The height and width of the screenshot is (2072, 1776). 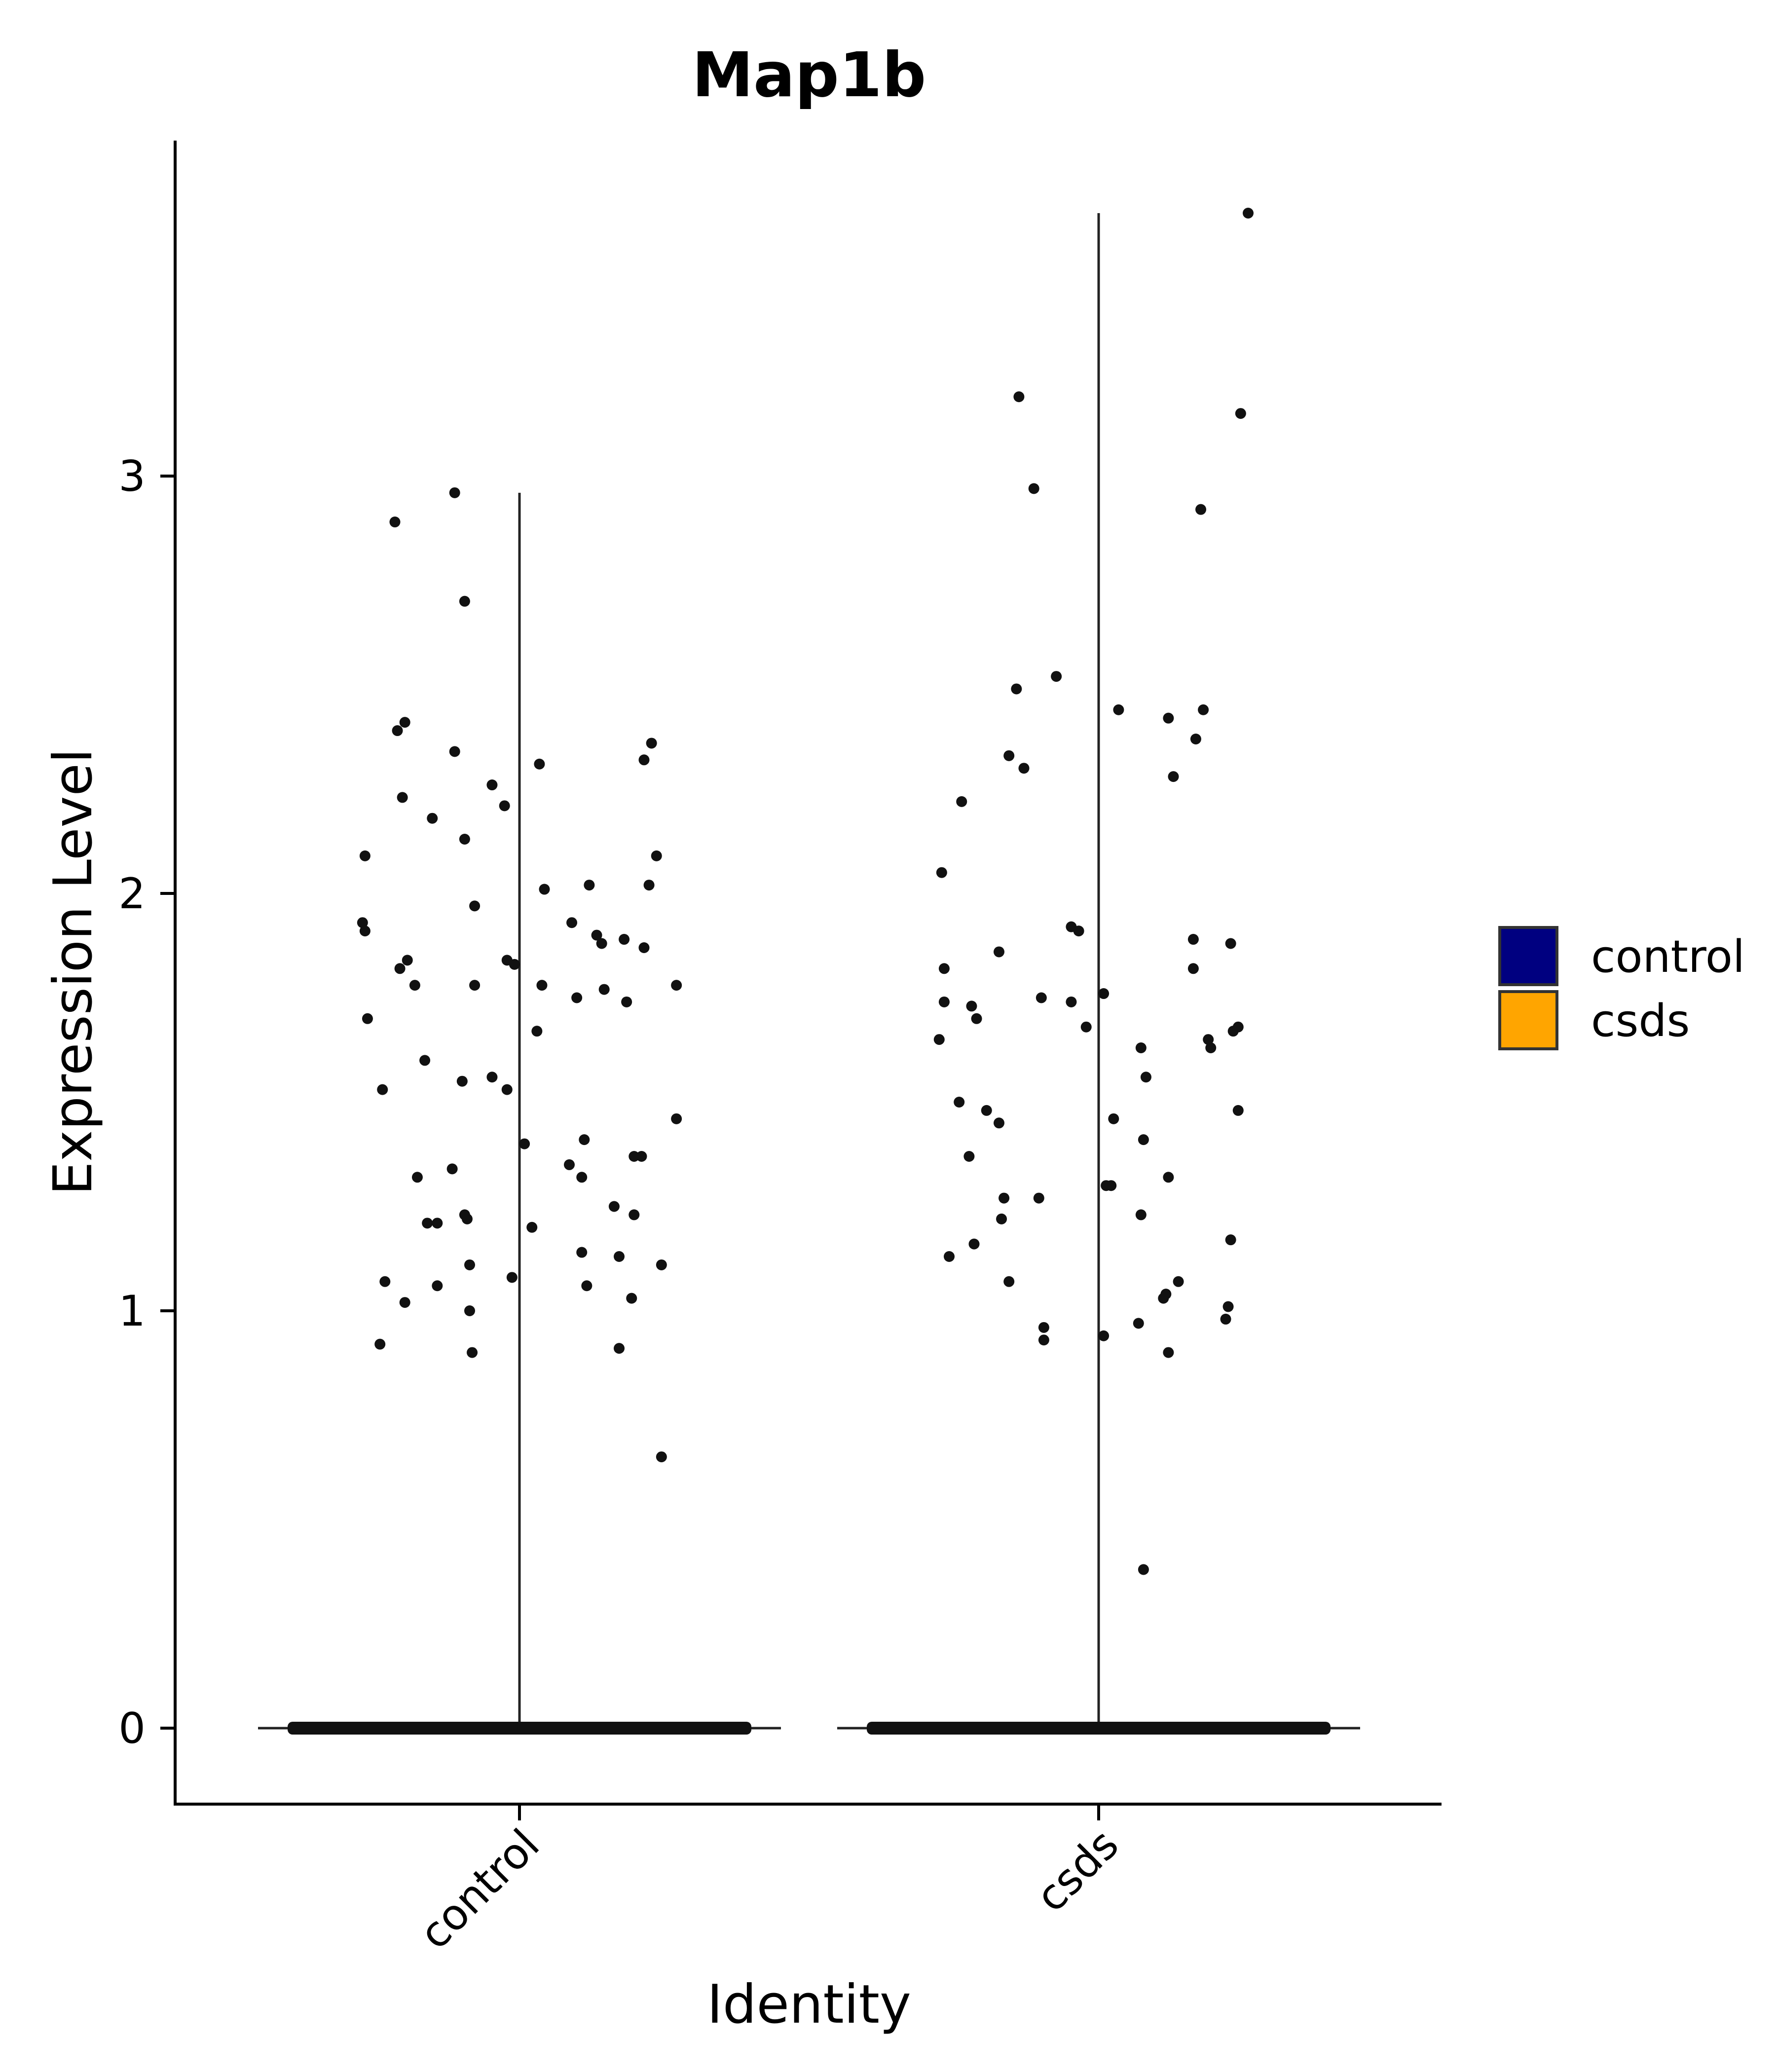 What do you see at coordinates (148, 973) in the screenshot?
I see `y-axis: 0 1 2 3` at bounding box center [148, 973].